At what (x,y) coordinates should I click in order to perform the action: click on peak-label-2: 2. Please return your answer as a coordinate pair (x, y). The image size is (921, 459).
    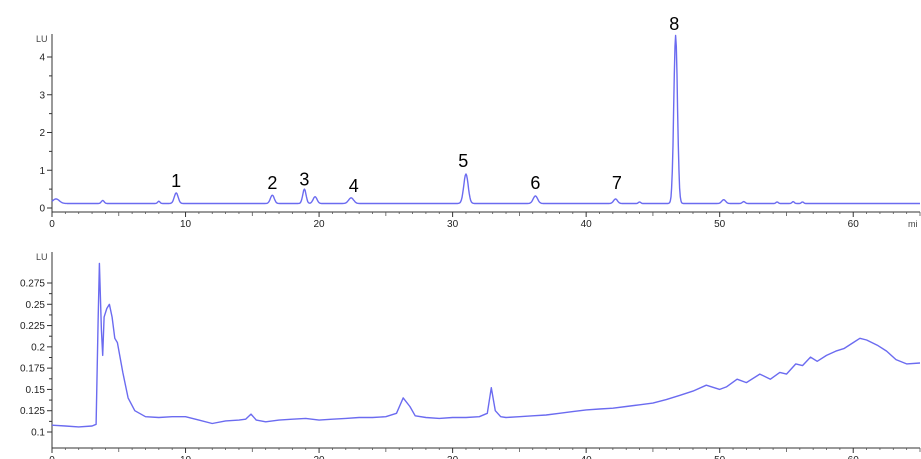
    Looking at the image, I should click on (272, 183).